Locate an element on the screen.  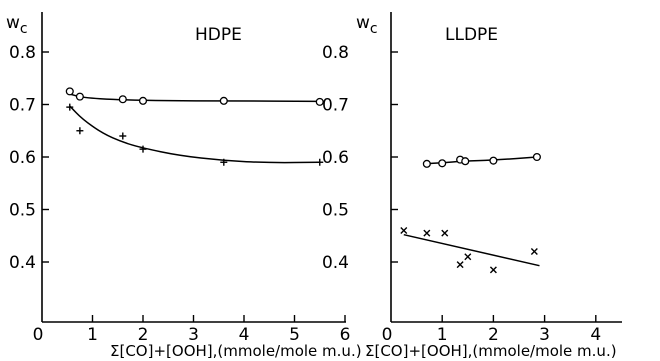
lldpe-y-label-sub: c is located at coordinates (374, 29).